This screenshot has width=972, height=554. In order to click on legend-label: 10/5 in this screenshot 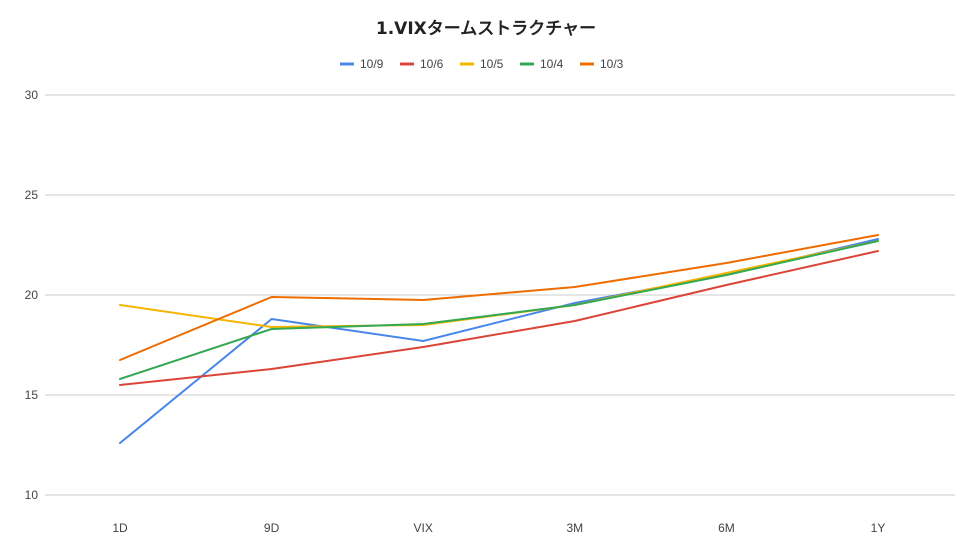, I will do `click(492, 64)`.